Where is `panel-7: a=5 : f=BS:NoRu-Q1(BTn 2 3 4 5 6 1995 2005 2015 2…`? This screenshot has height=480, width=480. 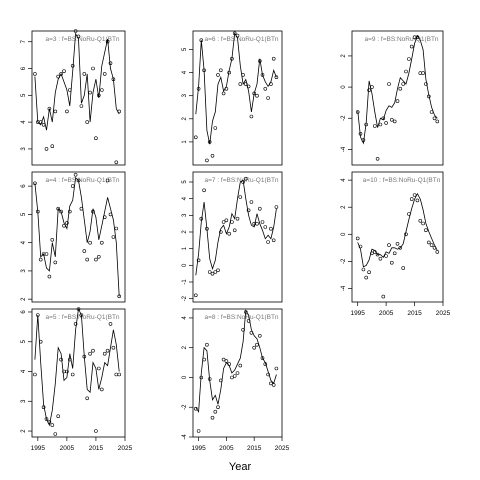
panel-7: a=5 : f=BS:NoRu-Q1(BTn 2 3 4 5 6 1995 2005 2015 2… is located at coordinates (77, 379).